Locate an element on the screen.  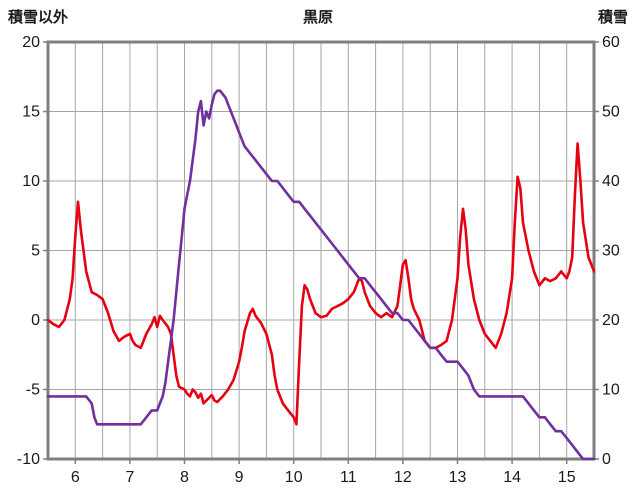
left-tick-label: 15 is located at coordinates (31, 112).